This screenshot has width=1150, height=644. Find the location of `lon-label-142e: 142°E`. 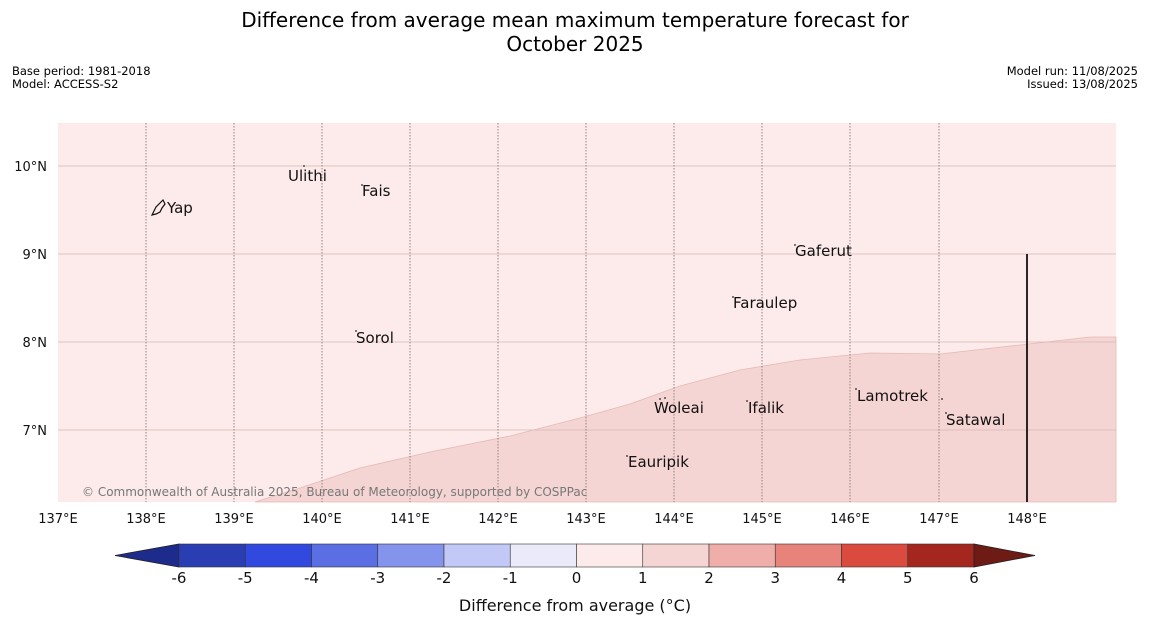

lon-label-142e: 142°E is located at coordinates (498, 519).